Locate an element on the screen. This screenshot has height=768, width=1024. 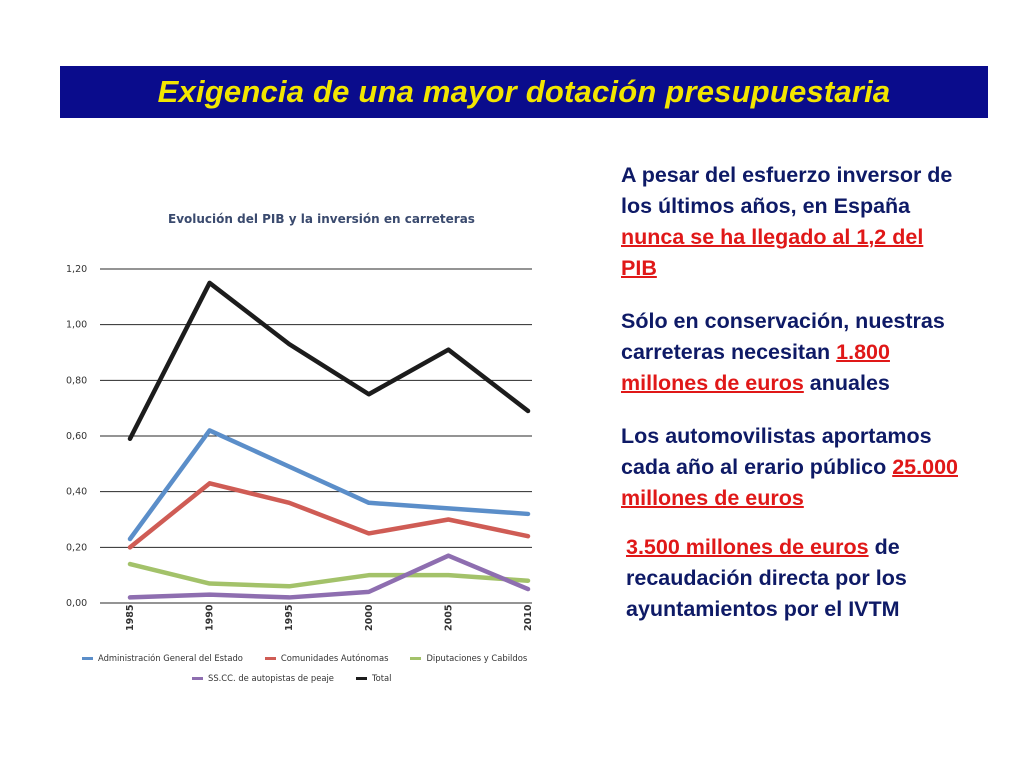
series-line-comunidades is located at coordinates (329, 515).